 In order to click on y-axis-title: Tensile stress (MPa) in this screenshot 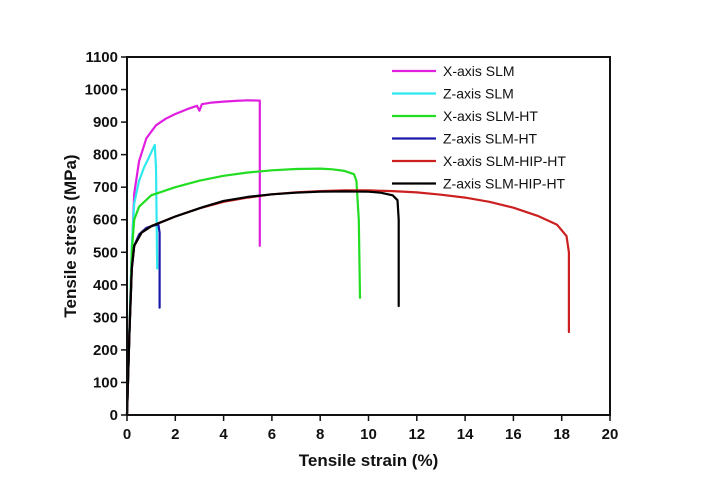, I will do `click(70, 235)`.